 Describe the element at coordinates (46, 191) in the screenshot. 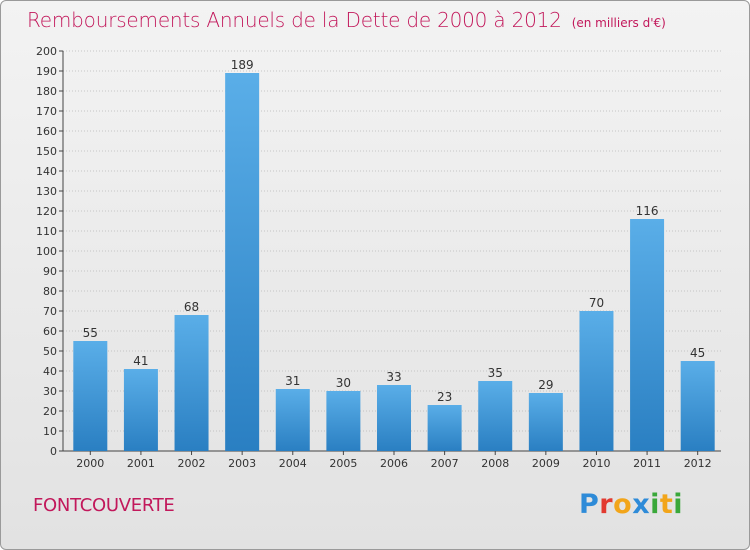

I see `y-tick-label: 130` at that location.